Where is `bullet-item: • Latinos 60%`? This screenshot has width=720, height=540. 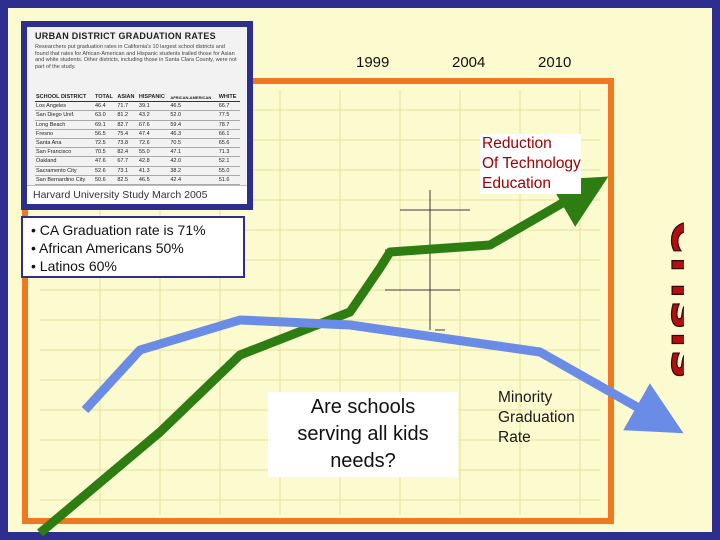 bullet-item: • Latinos 60% is located at coordinates (74, 266).